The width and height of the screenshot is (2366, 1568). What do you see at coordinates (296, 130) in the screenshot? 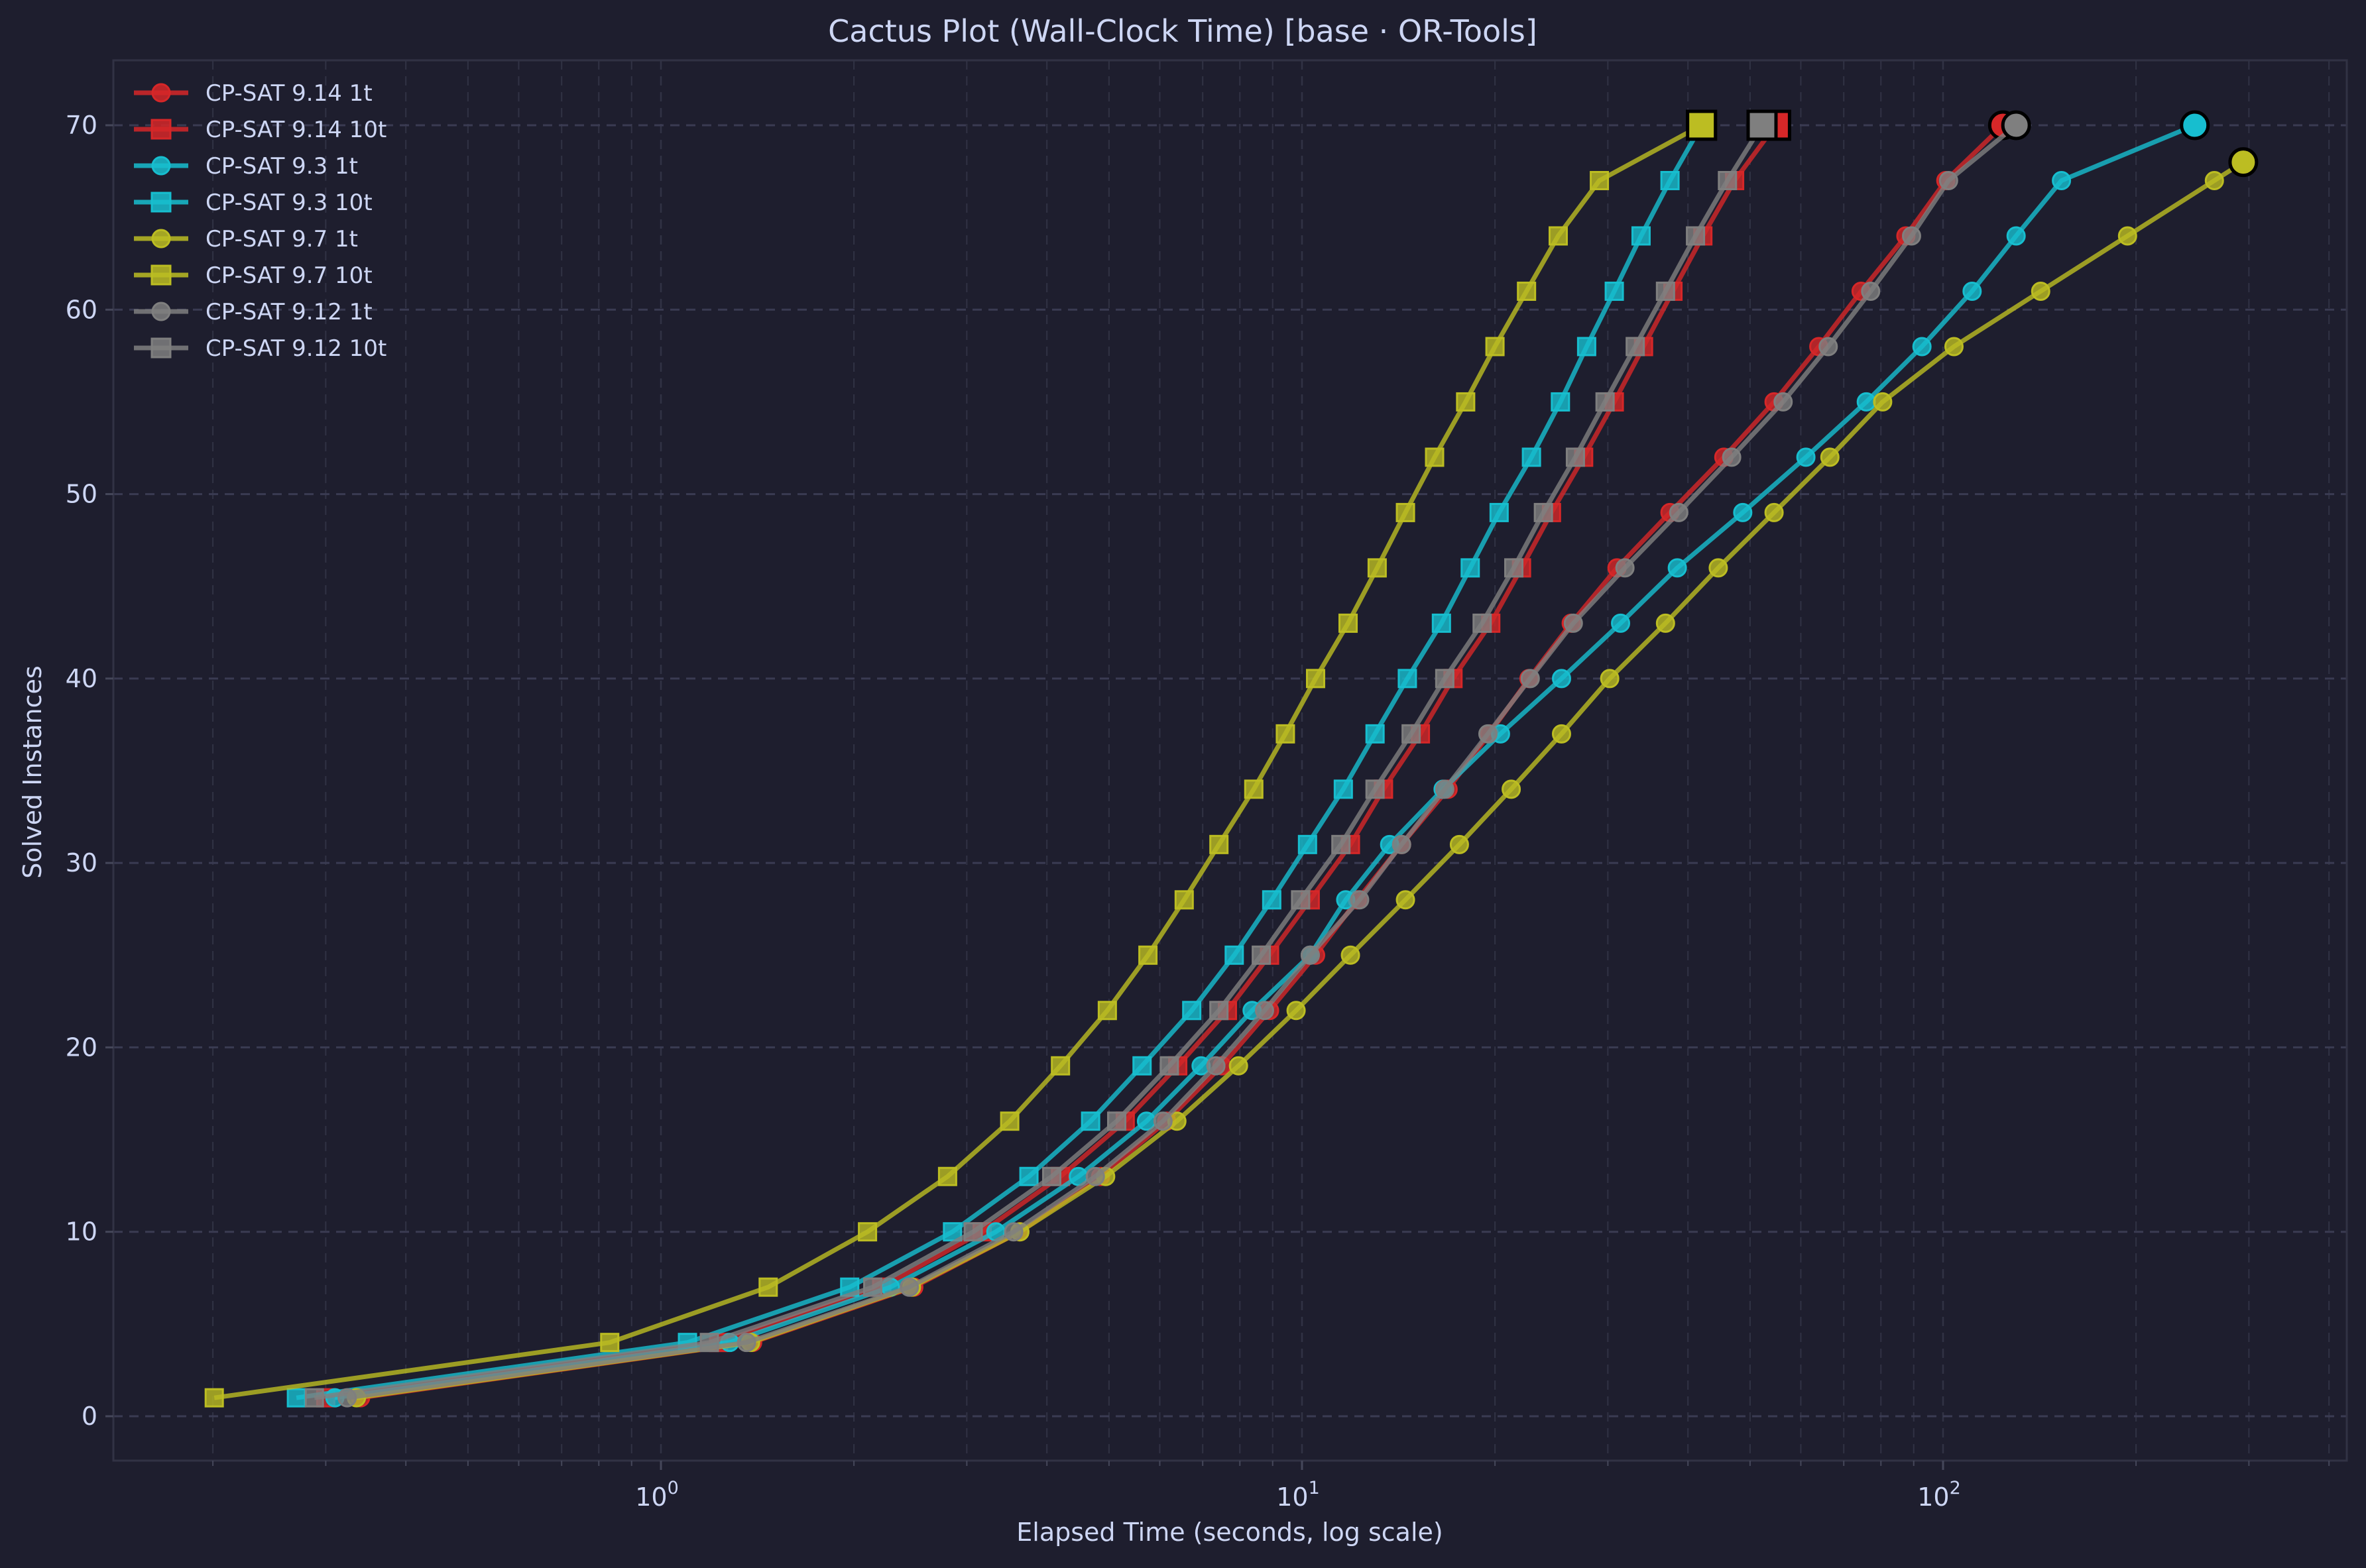
I see `legend-label: CP-SAT 9.14 10t` at bounding box center [296, 130].